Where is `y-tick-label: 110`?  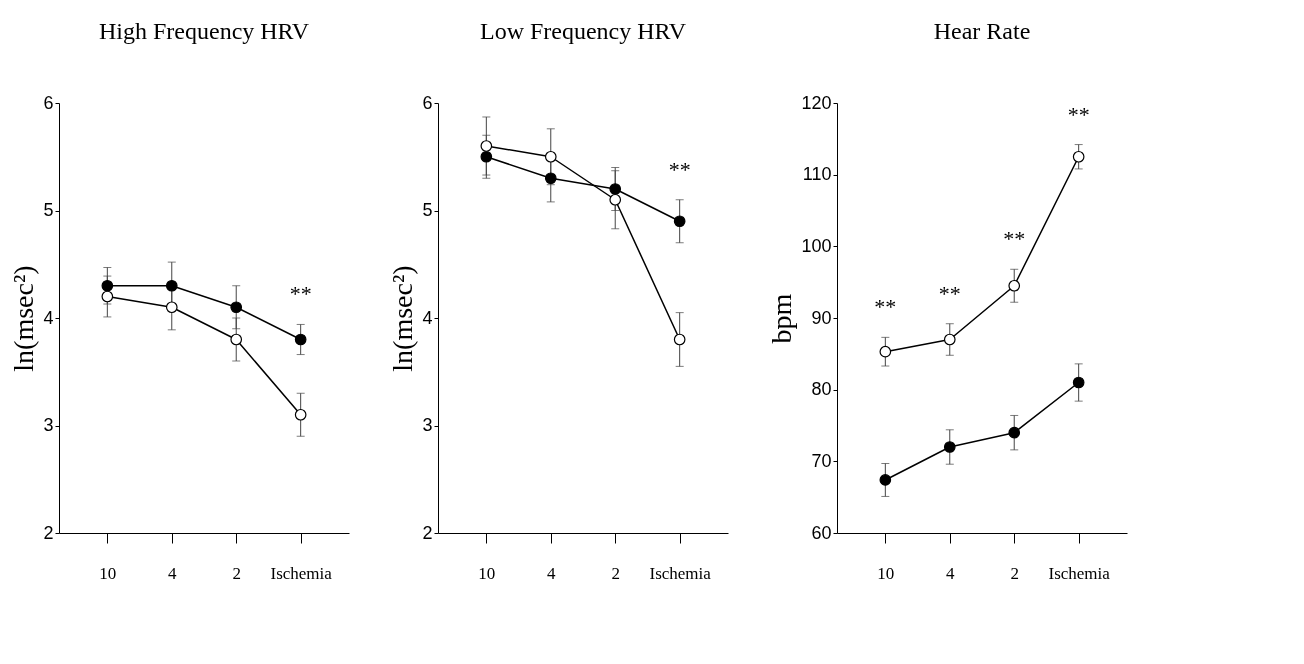
y-tick-label: 110 is located at coordinates (817, 174).